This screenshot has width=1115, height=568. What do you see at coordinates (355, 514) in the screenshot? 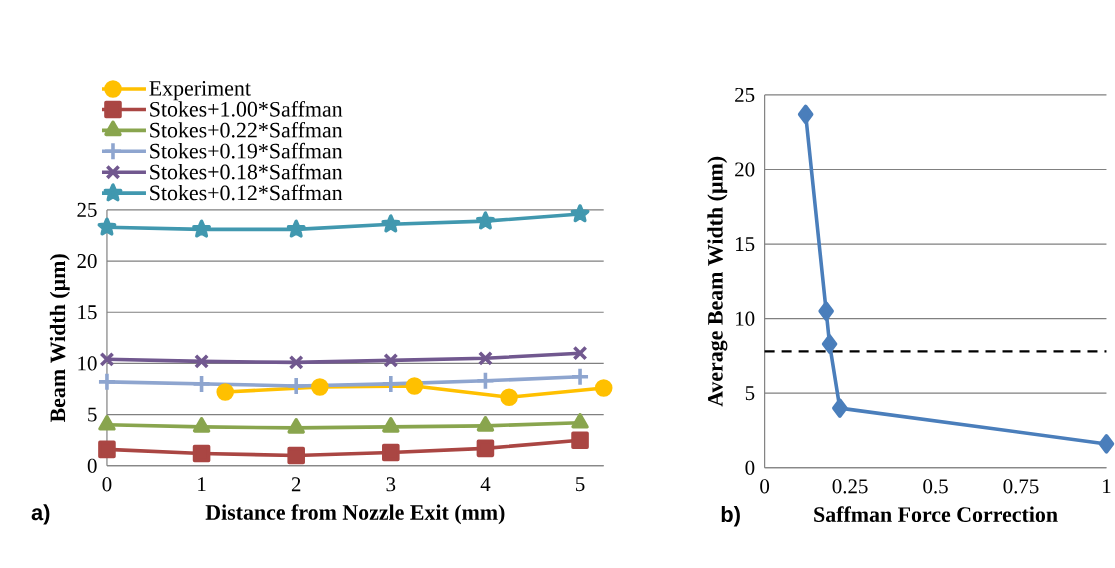
I see `x-axis-title: Distance from Nozzle Exit (mm)` at bounding box center [355, 514].